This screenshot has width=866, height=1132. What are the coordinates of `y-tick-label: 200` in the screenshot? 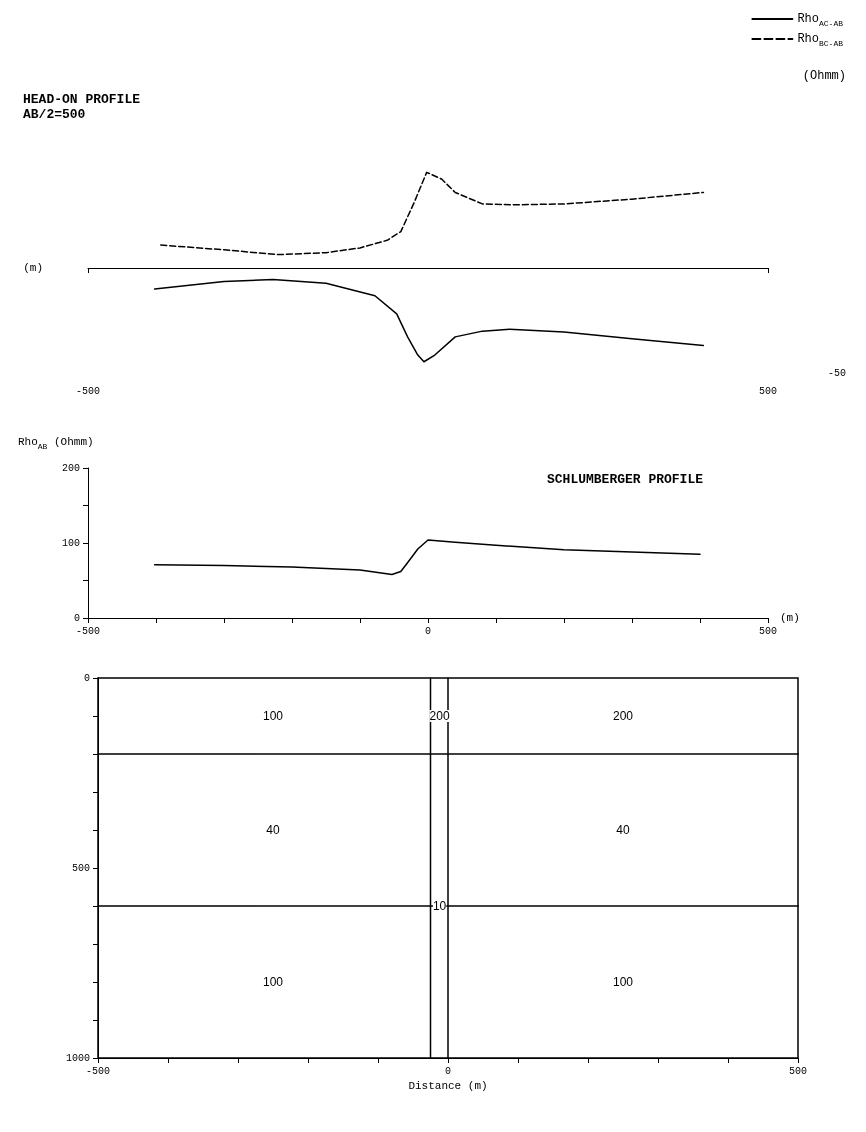 It's located at (70, 468).